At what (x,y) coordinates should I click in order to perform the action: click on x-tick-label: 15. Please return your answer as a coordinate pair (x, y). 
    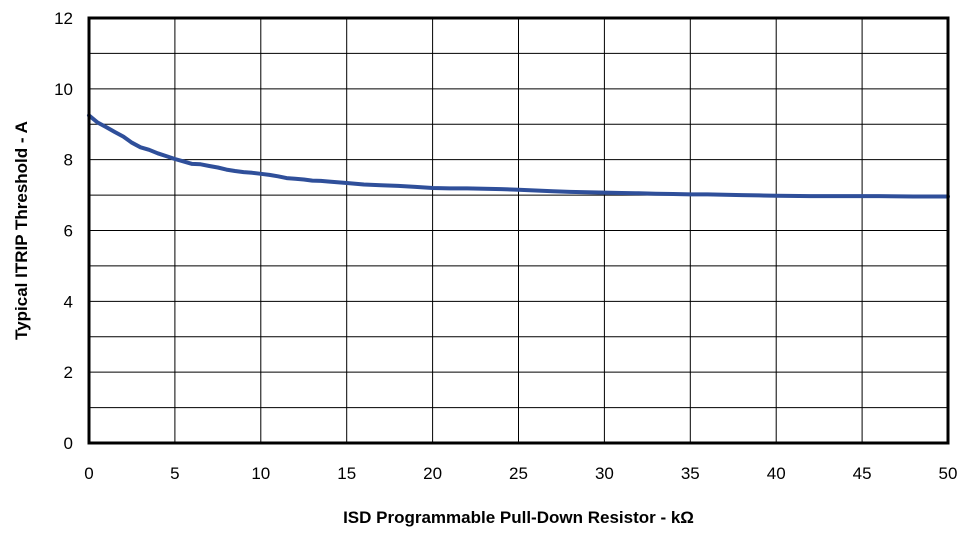
    Looking at the image, I should click on (346, 473).